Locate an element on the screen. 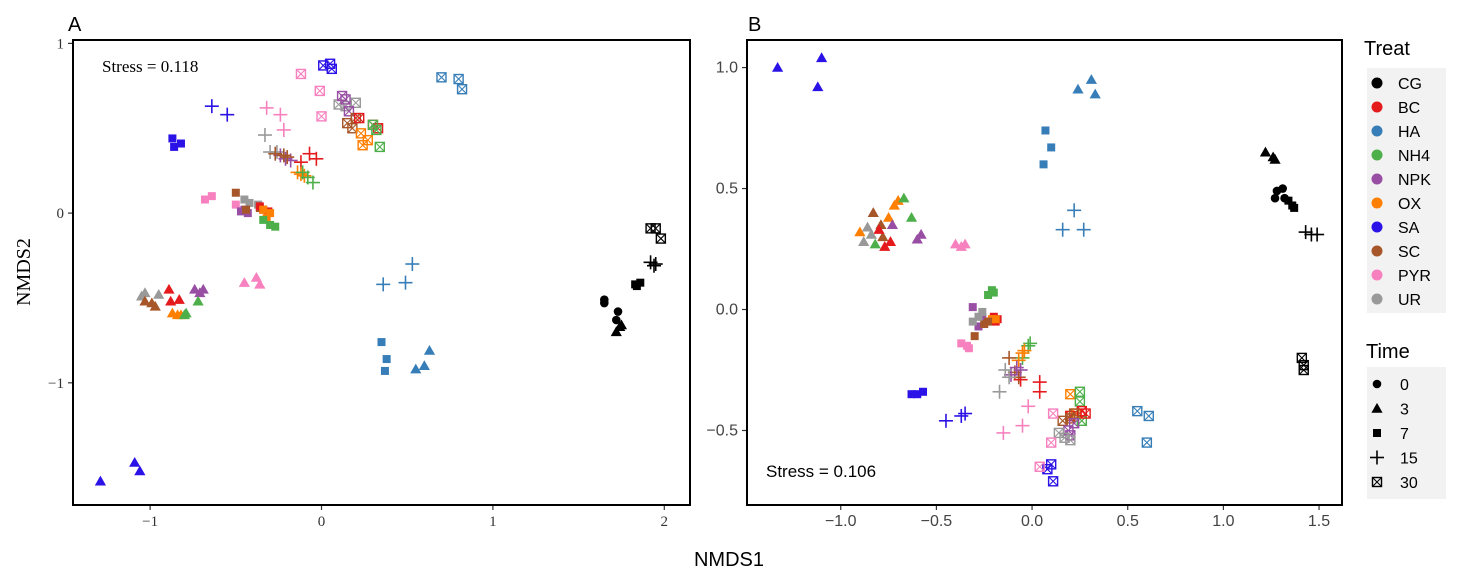 The width and height of the screenshot is (1469, 577). y-tick-label: 0 is located at coordinates (61, 214).